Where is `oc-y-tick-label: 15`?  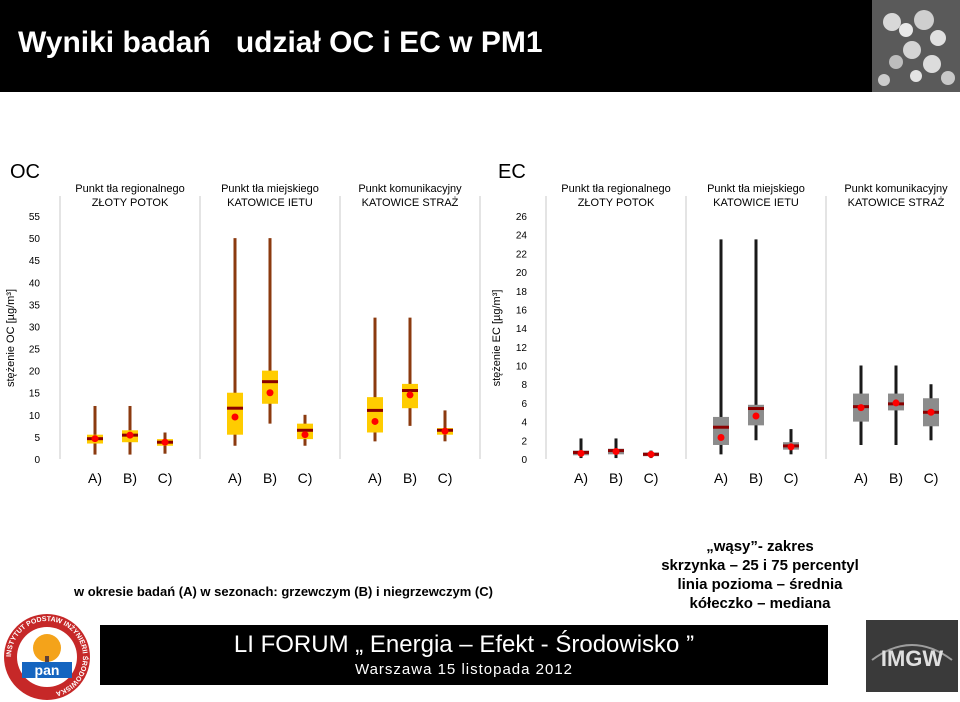
oc-y-tick-label: 15 is located at coordinates (35, 394).